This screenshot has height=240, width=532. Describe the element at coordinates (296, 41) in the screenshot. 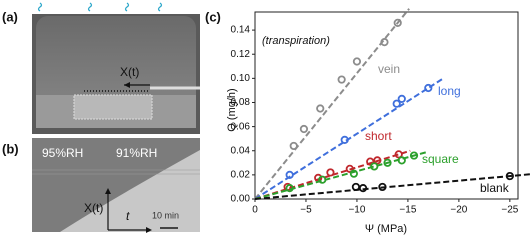

I see `annotation: (transpiration)` at that location.